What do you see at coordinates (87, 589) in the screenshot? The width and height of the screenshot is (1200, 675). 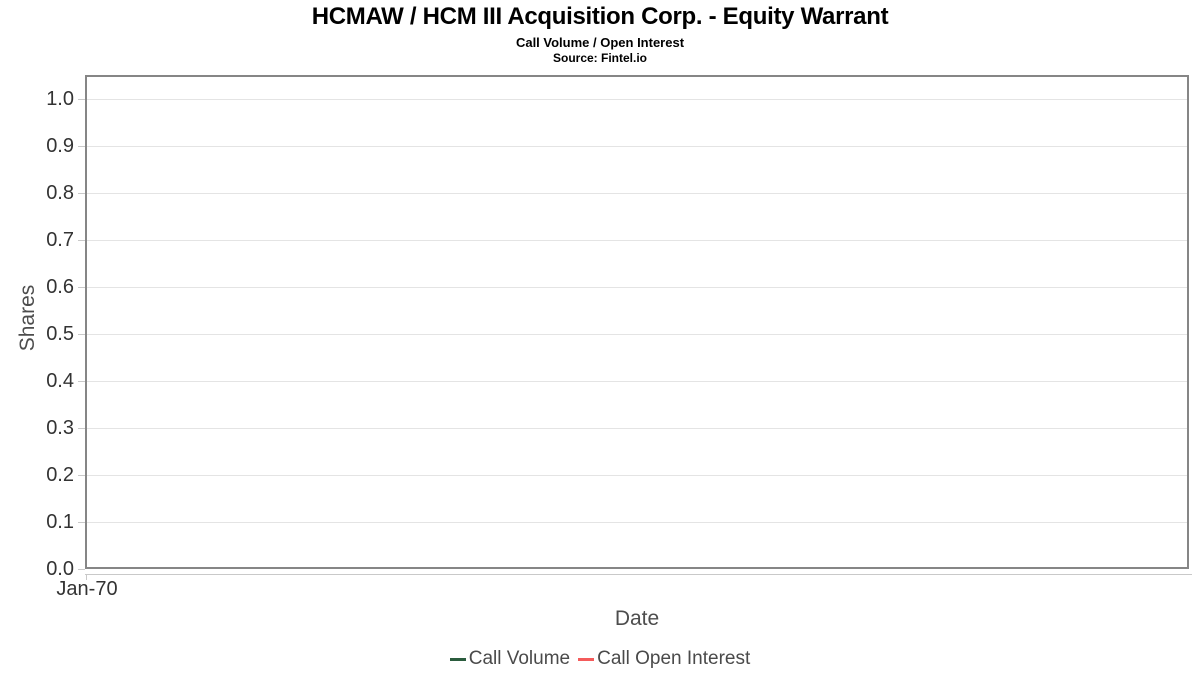 I see `x-axis-tick-label: Jan-70` at bounding box center [87, 589].